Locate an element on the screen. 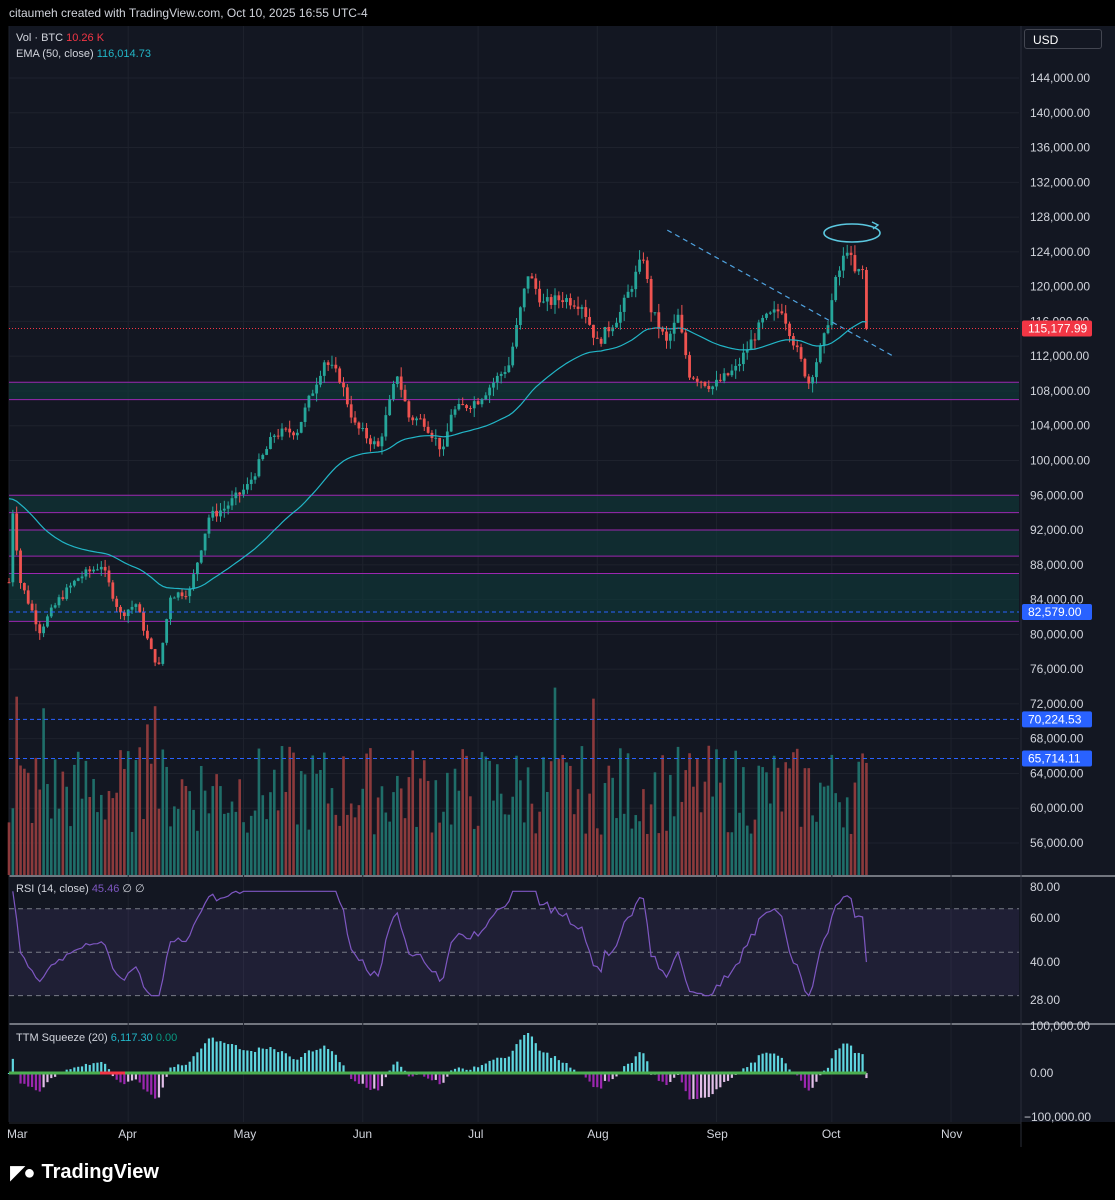 This screenshot has height=1200, width=1115. y-tick-label: 100,000.00 is located at coordinates (1060, 461).